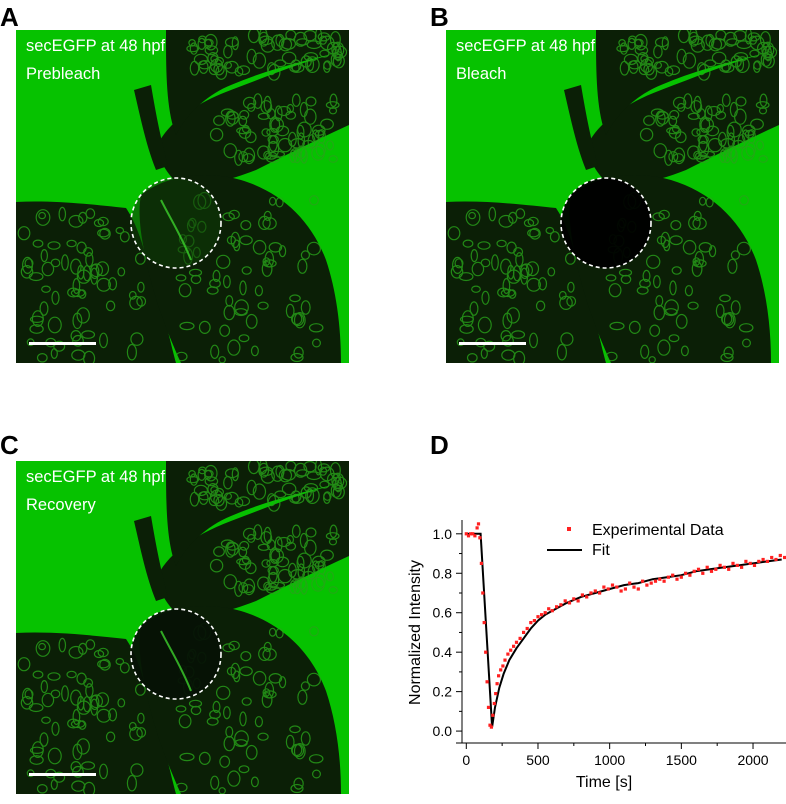  What do you see at coordinates (439, 17) in the screenshot?
I see `panel-letter-b: B` at bounding box center [439, 17].